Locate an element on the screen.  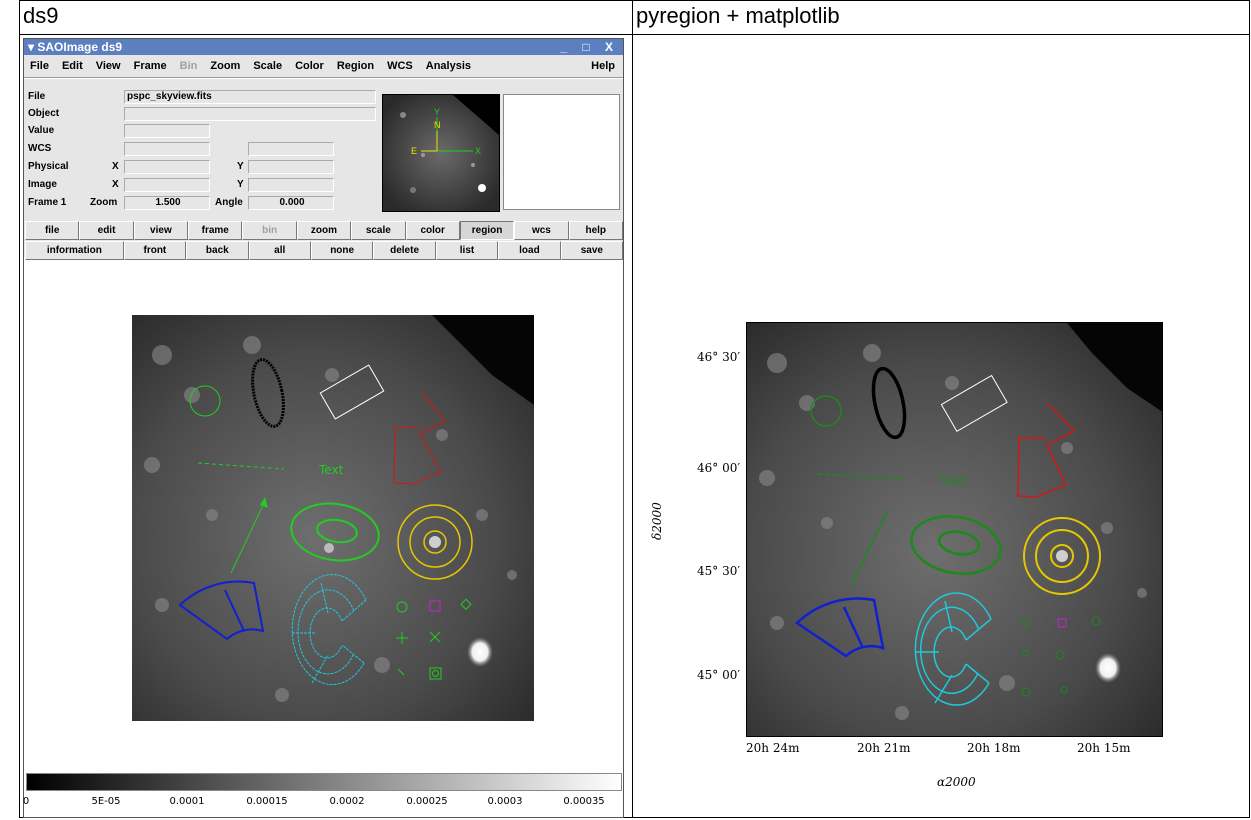
x-tick-1: 20h 24m is located at coordinates (773, 748).